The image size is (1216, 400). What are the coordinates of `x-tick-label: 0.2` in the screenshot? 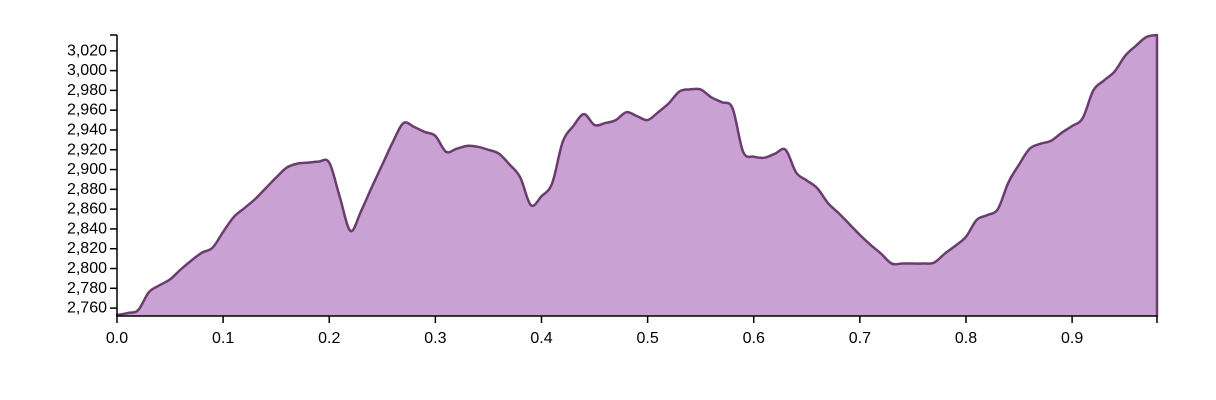 It's located at (329, 338).